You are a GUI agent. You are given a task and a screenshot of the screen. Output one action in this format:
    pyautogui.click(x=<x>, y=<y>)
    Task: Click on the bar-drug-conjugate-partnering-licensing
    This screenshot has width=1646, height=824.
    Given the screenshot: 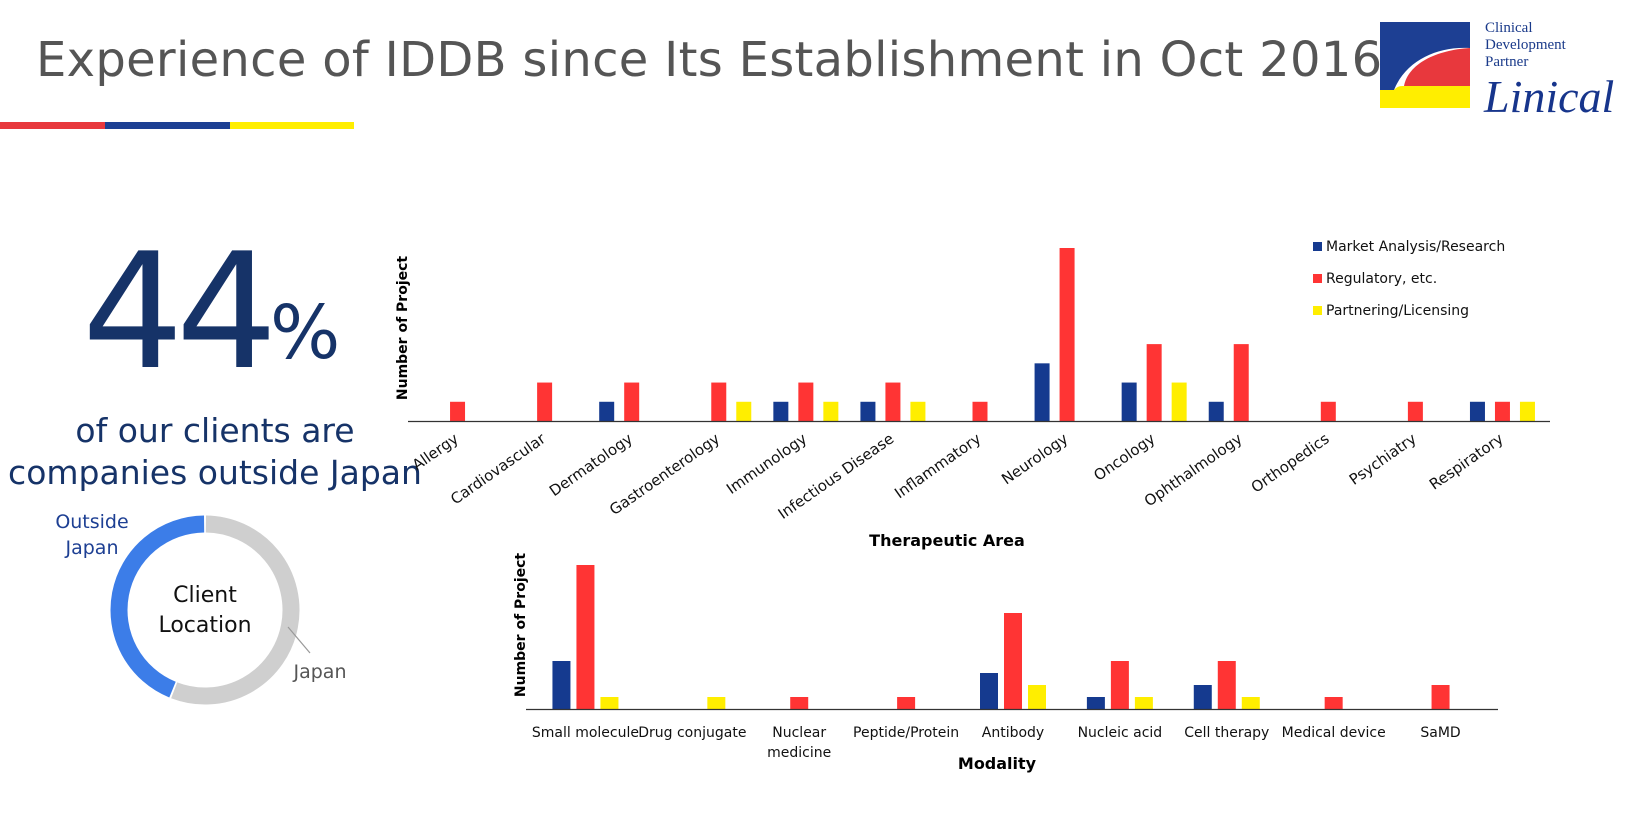 What is the action you would take?
    pyautogui.click(x=716, y=703)
    